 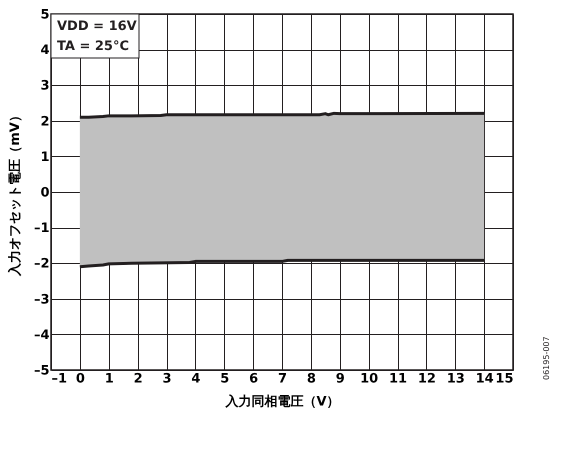 I want to click on x-tick-label: 8, so click(x=311, y=379).